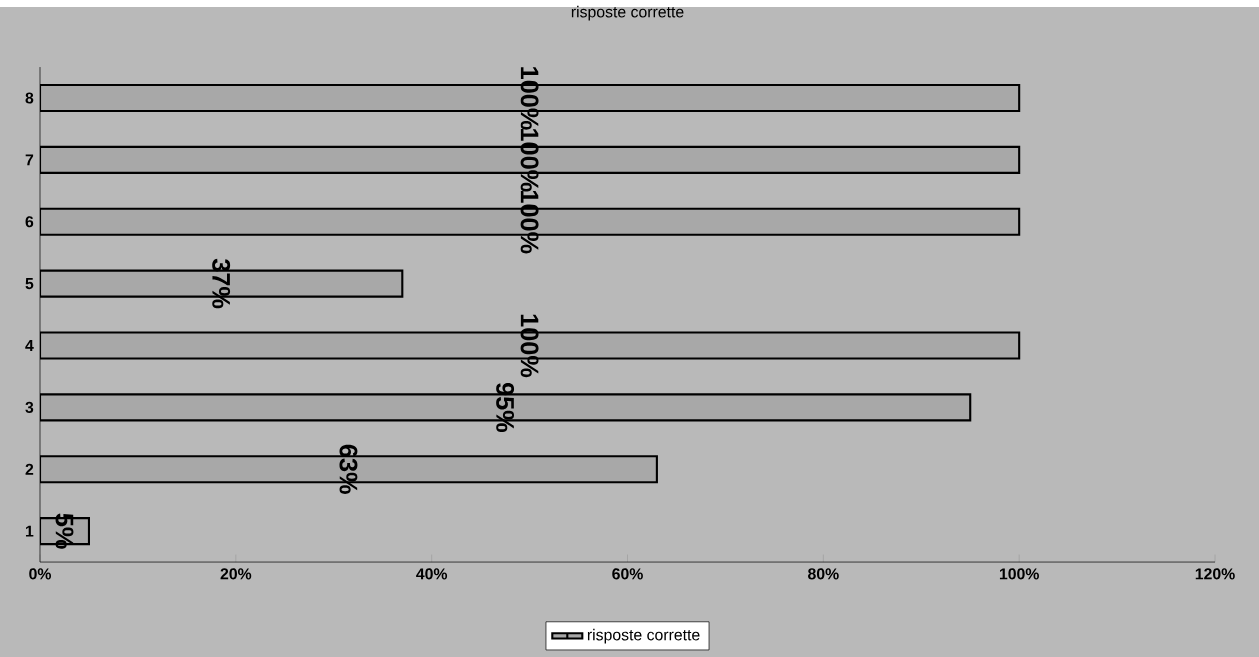  Describe the element at coordinates (29, 160) in the screenshot. I see `y-tick-label: 7` at that location.